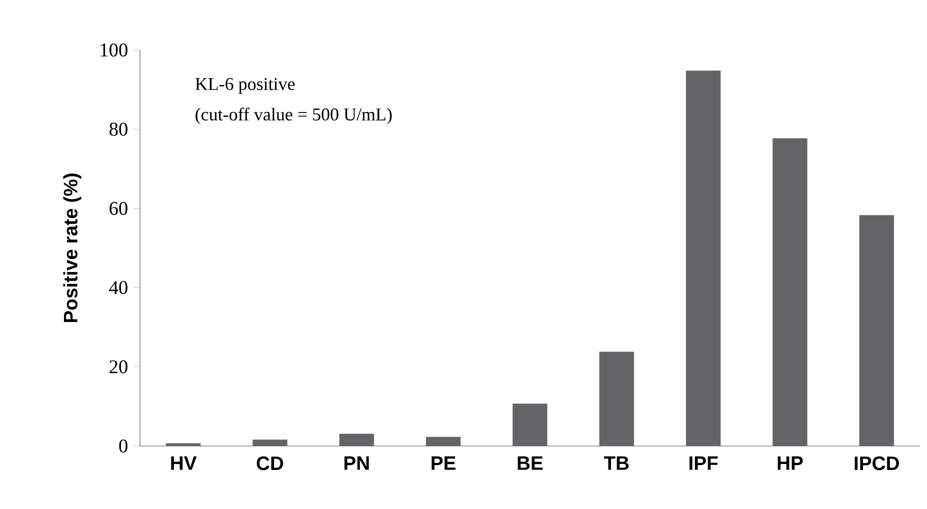  I want to click on x-tick-label: PN, so click(356, 463).